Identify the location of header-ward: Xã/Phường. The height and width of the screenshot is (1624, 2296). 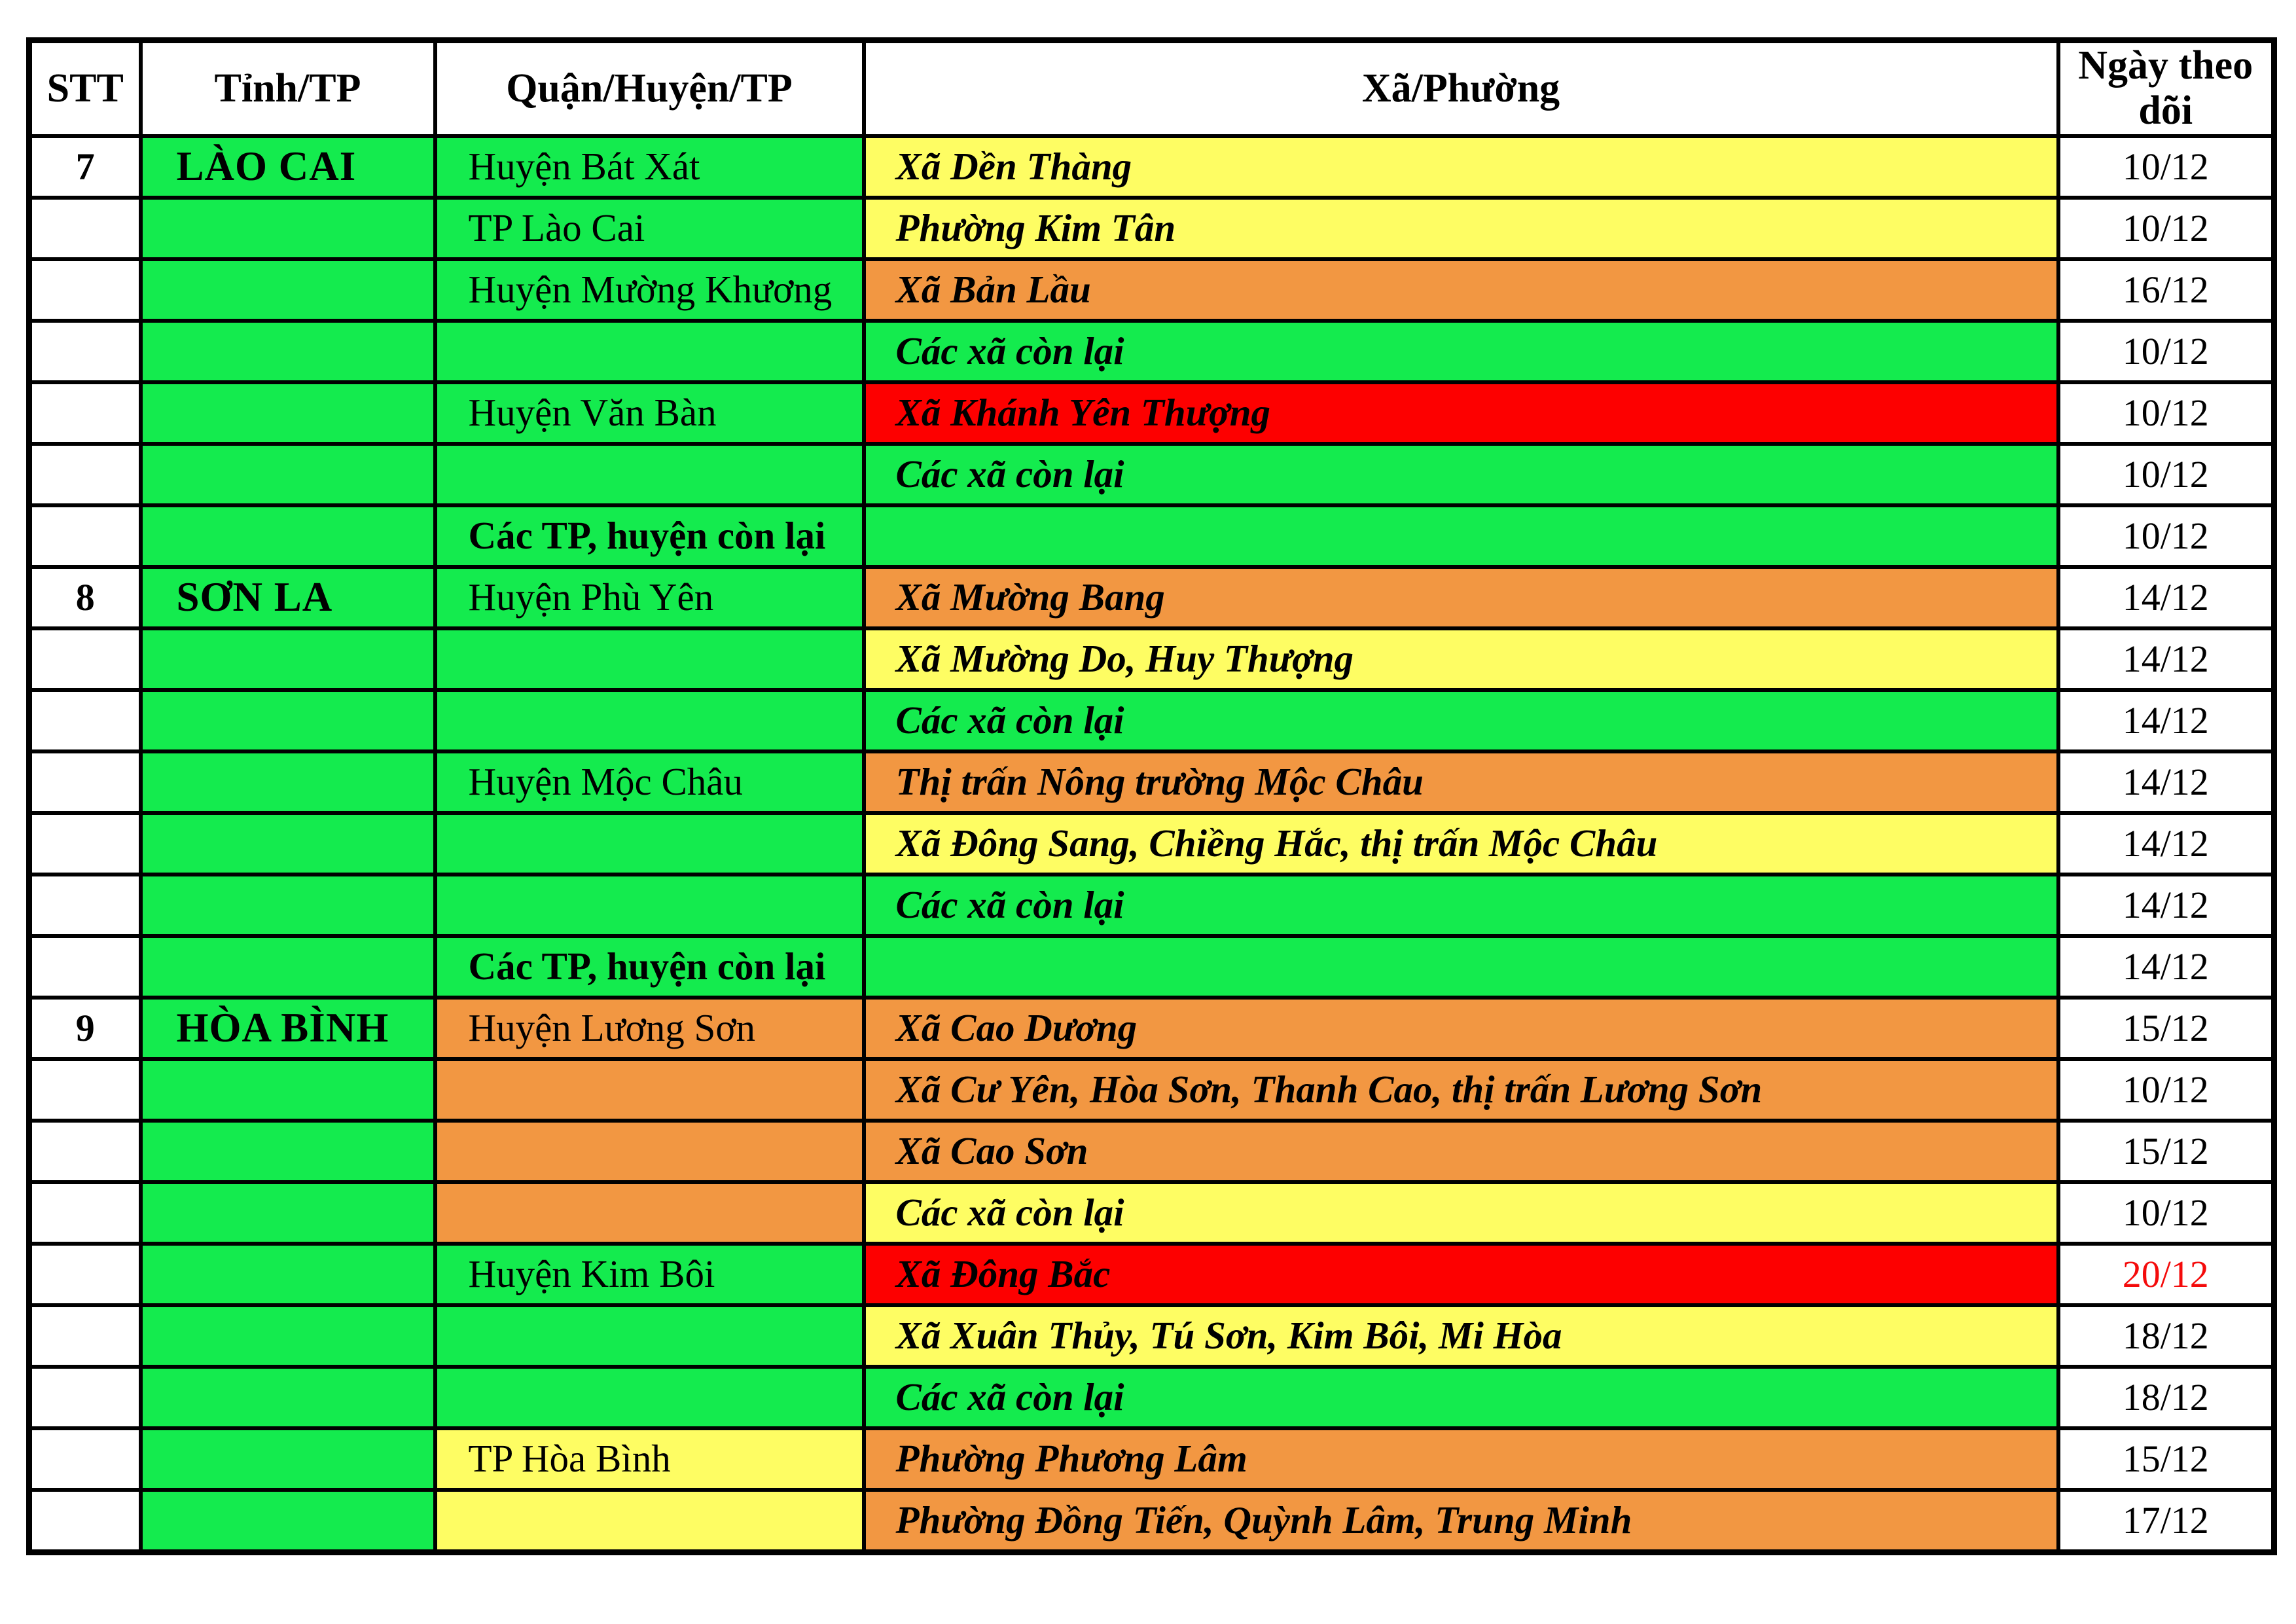
(1460, 88).